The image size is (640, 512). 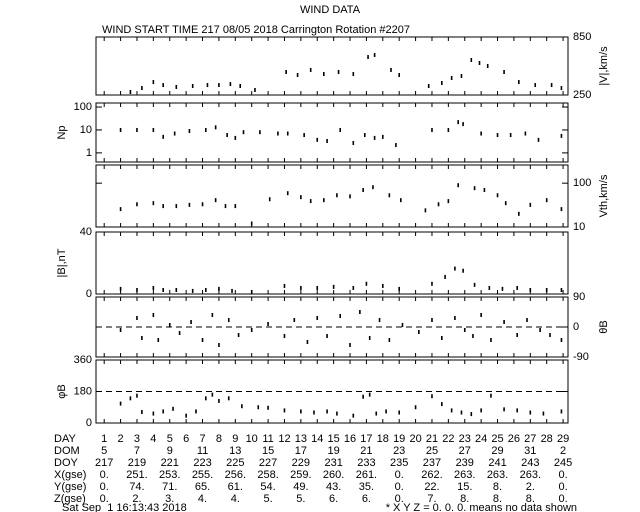 I want to click on y-axis-label: φB, so click(x=62, y=391).